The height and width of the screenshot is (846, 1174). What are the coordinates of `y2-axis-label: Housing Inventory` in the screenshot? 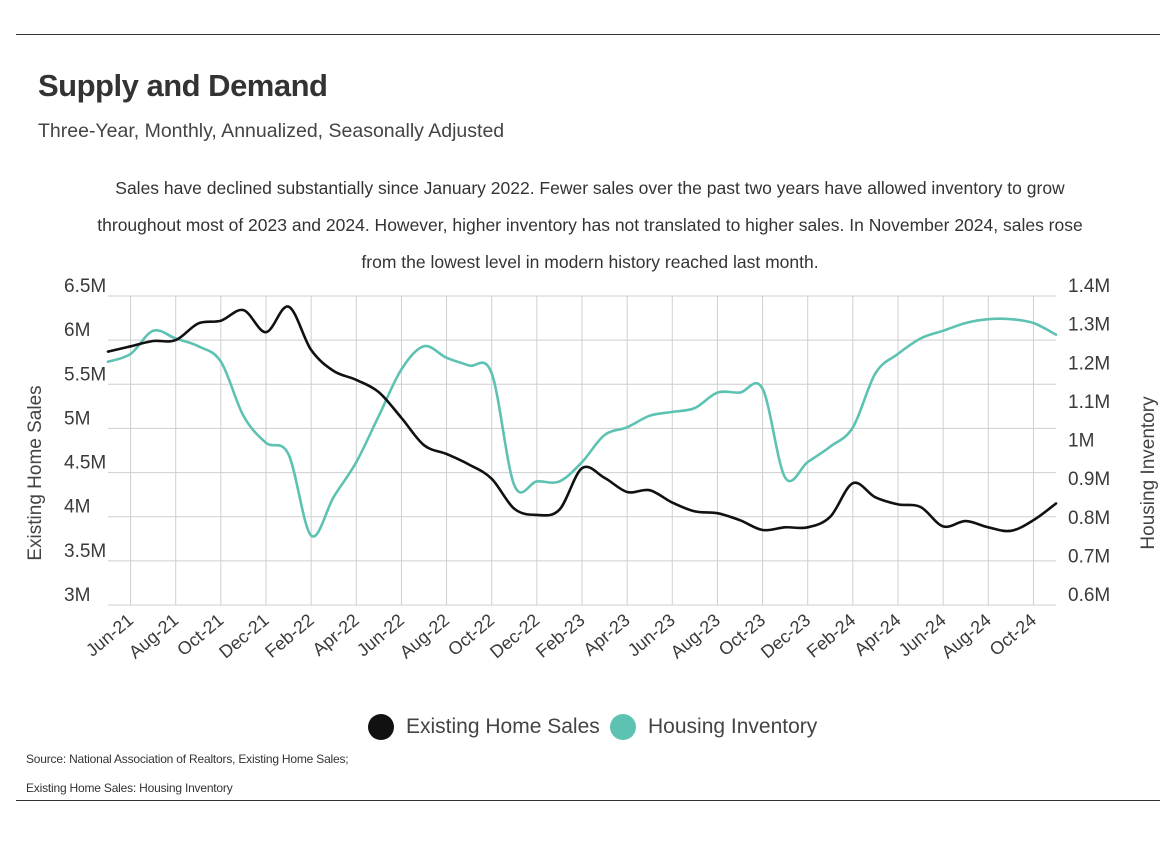 It's located at (1148, 473).